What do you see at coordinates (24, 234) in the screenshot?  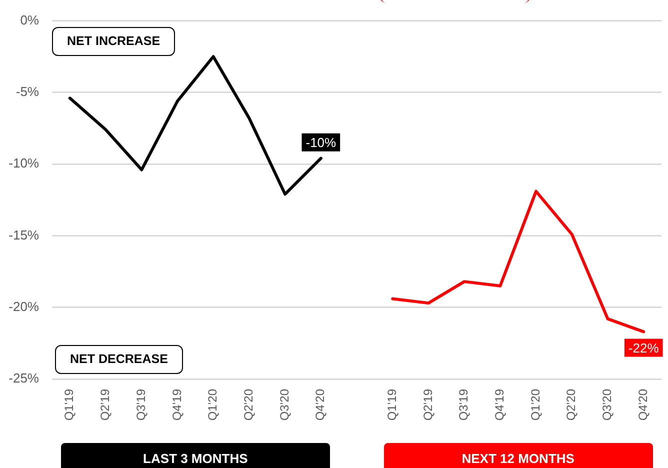 I see `y-tick-label: -15%` at bounding box center [24, 234].